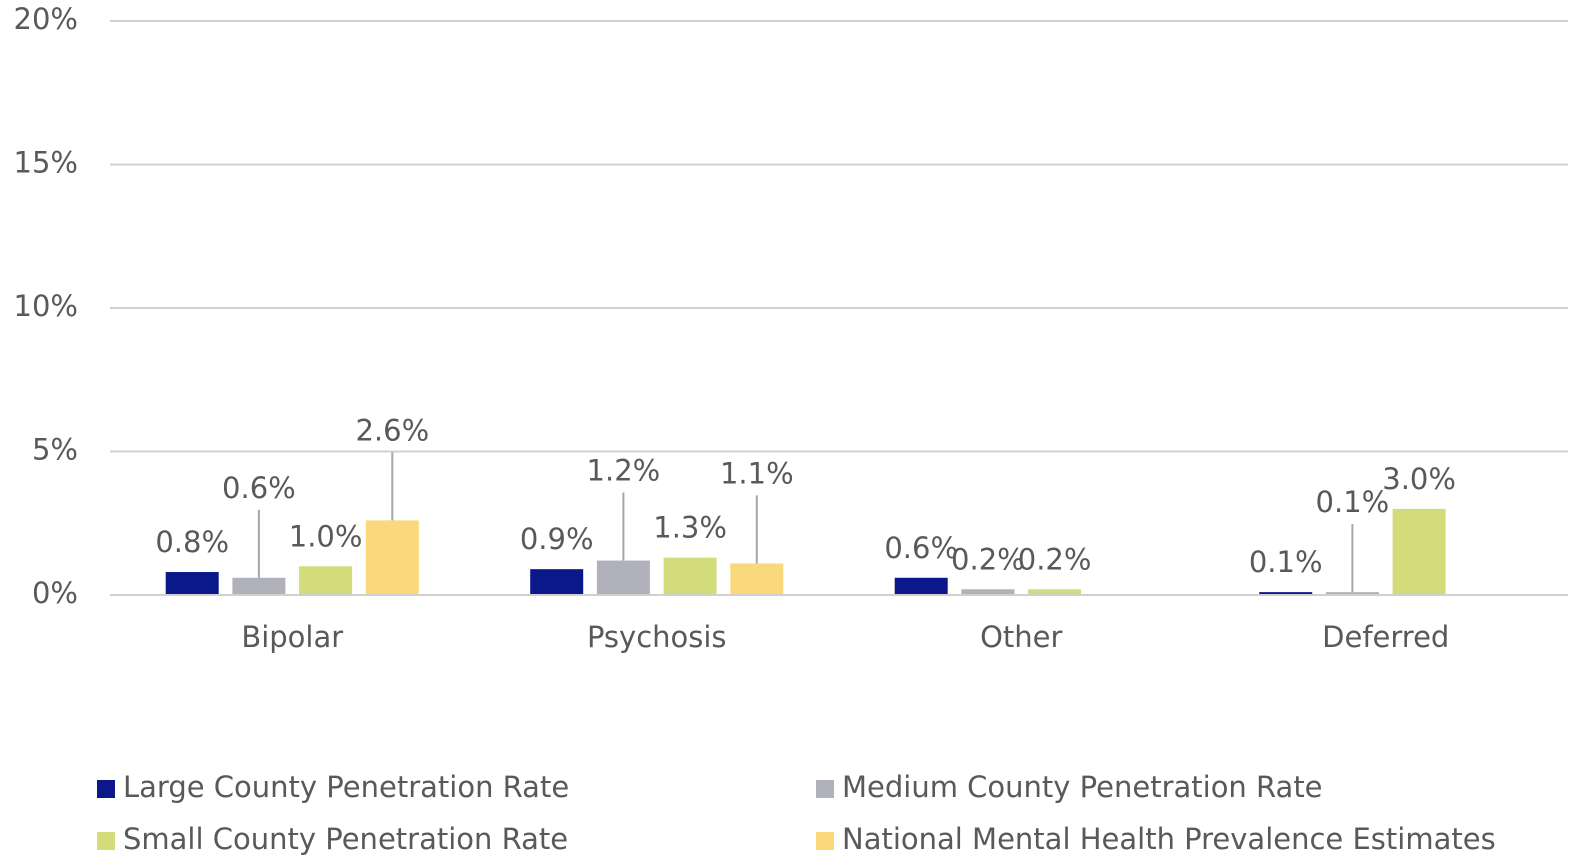  Describe the element at coordinates (46, 163) in the screenshot. I see `y-tick-label: 15%` at that location.